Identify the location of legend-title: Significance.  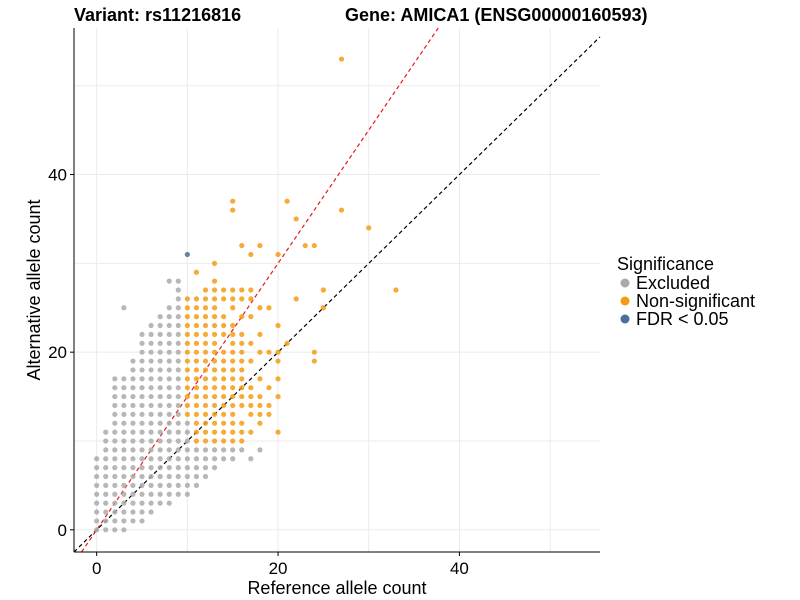
(665, 264).